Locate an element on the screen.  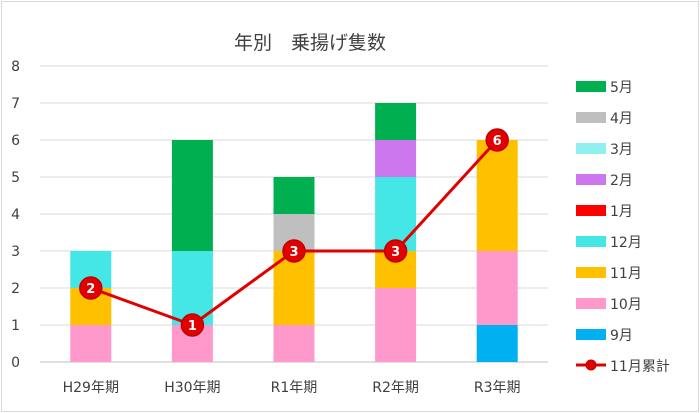
y-tick-label: 7 is located at coordinates (15, 104).